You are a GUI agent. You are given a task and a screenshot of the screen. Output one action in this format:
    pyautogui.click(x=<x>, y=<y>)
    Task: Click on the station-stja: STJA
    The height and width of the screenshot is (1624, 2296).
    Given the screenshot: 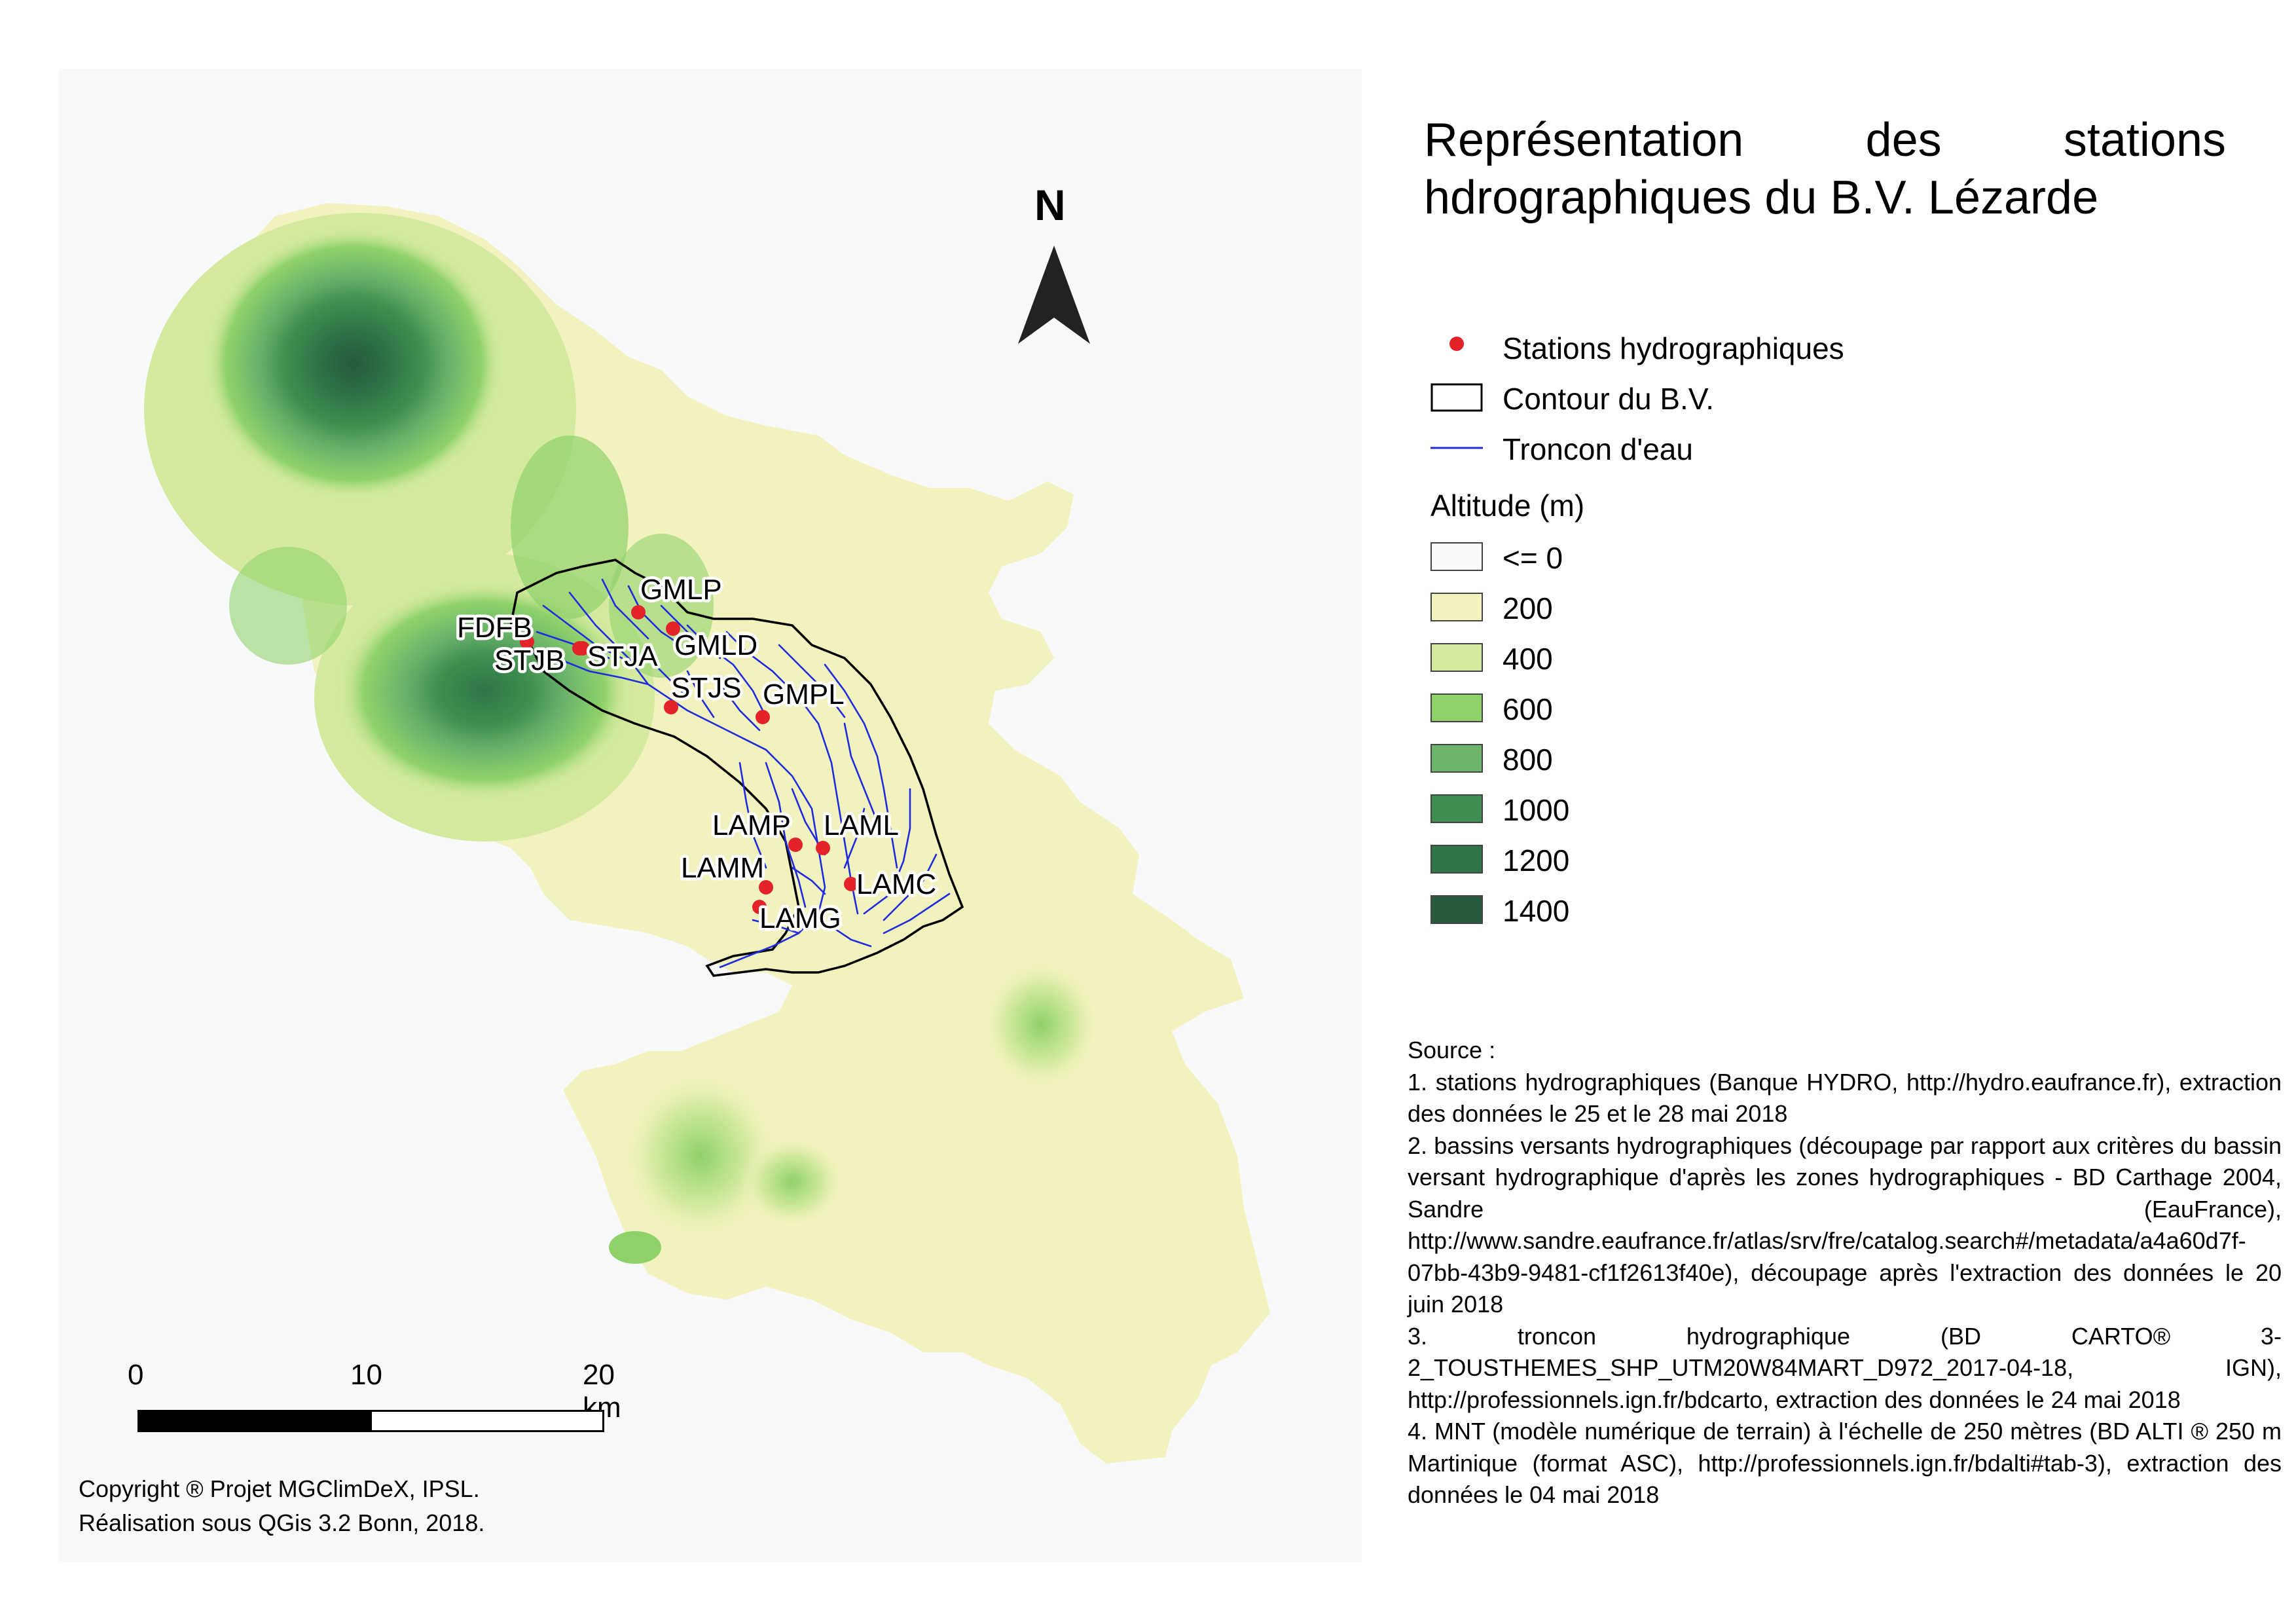 What is the action you would take?
    pyautogui.click(x=618, y=657)
    